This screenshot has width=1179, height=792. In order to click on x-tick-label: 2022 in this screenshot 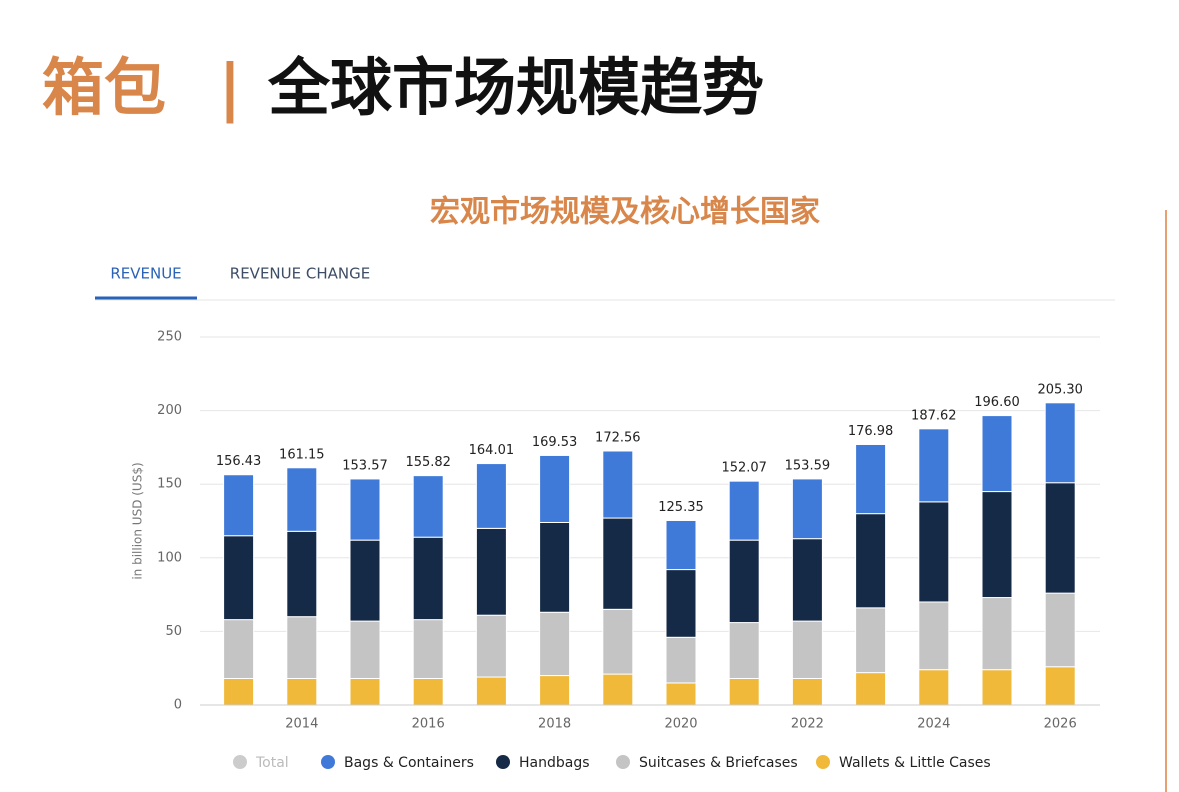, I will do `click(807, 724)`.